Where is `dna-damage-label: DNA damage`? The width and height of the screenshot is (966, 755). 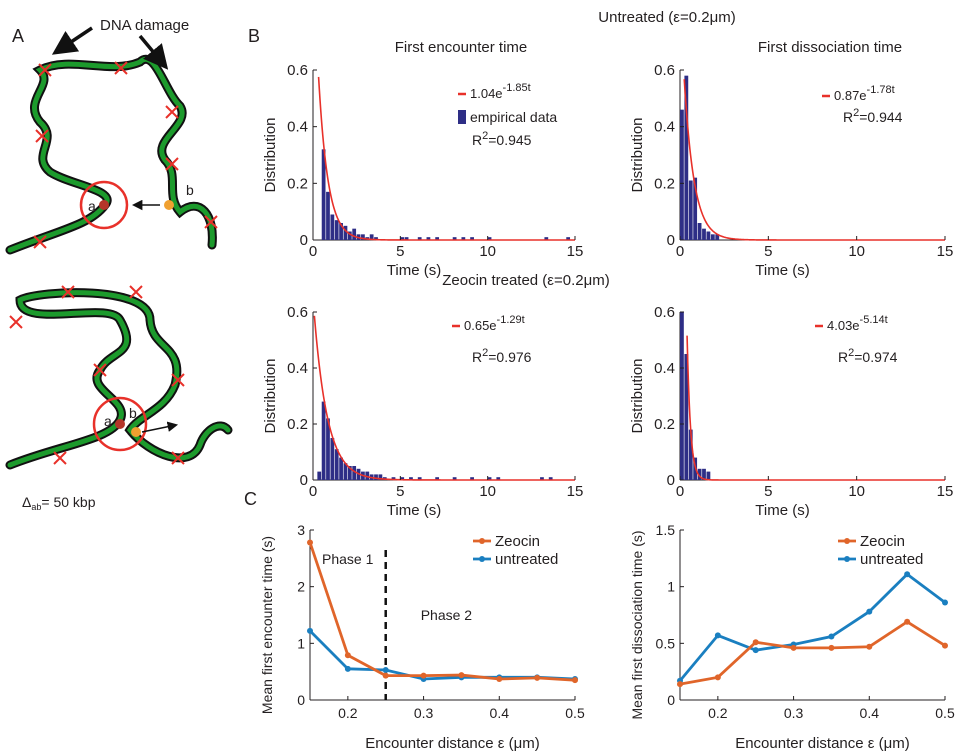
dna-damage-label: DNA damage is located at coordinates (144, 25).